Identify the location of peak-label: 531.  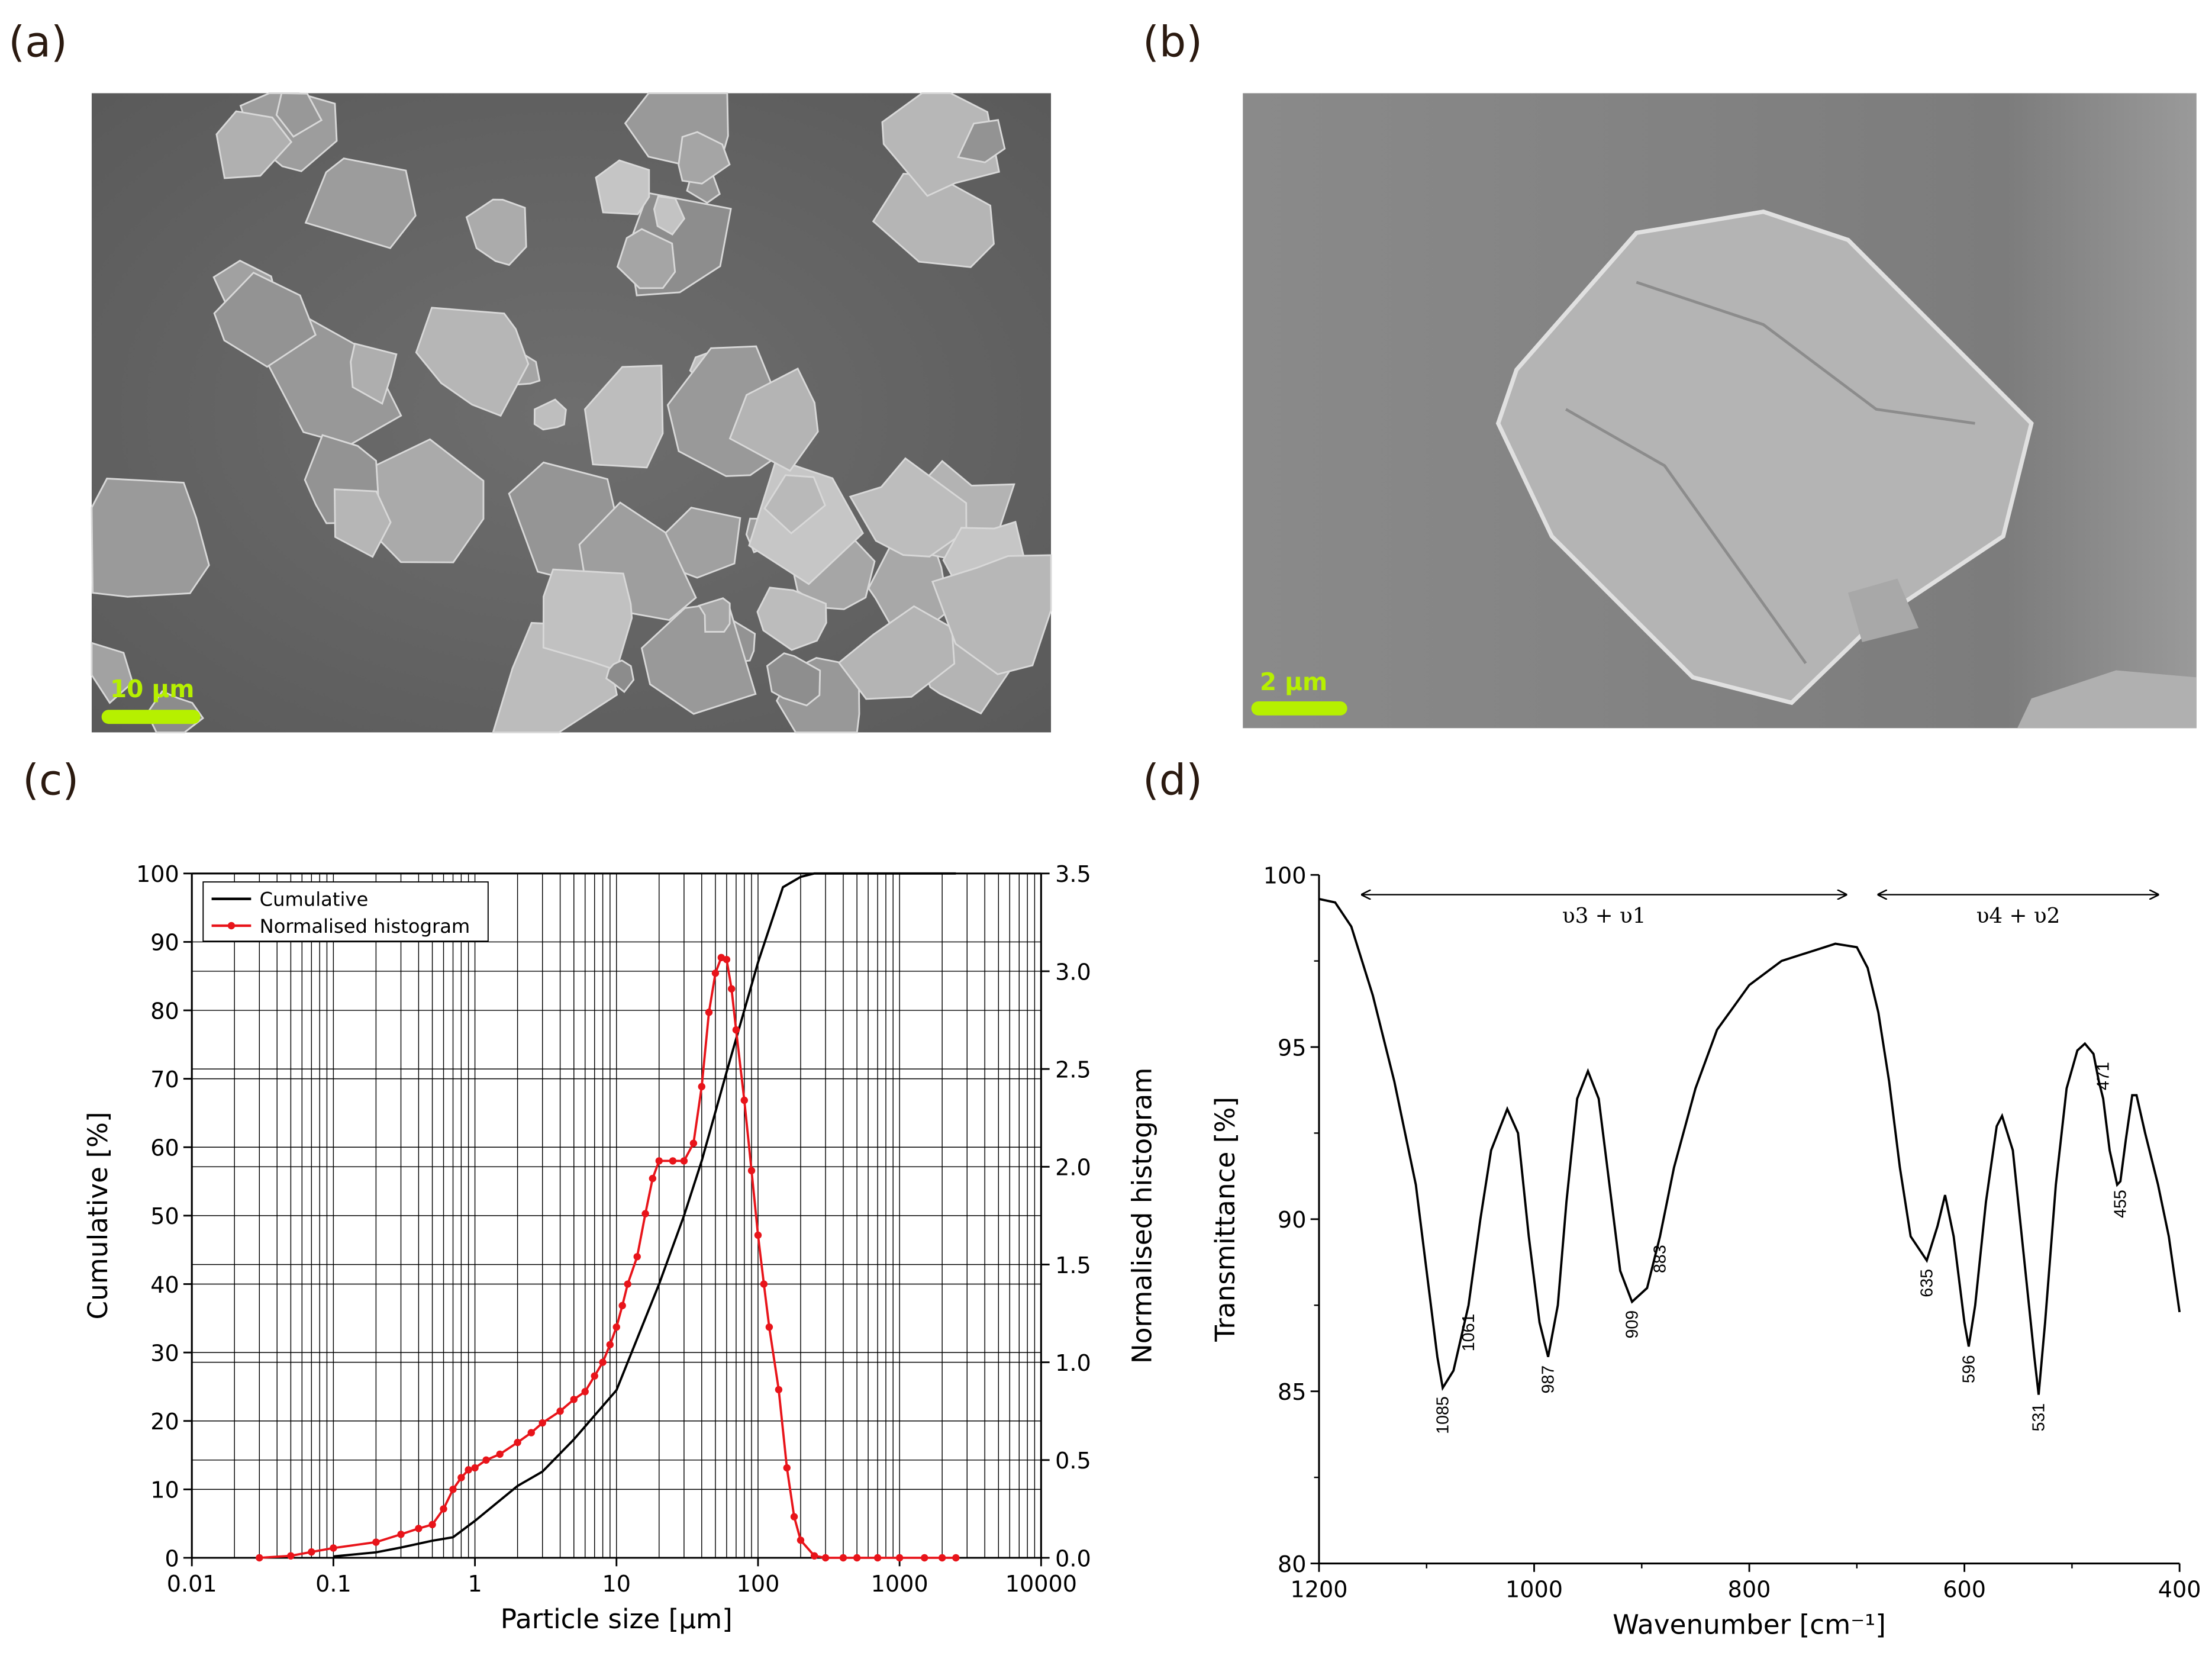
(2039, 1417).